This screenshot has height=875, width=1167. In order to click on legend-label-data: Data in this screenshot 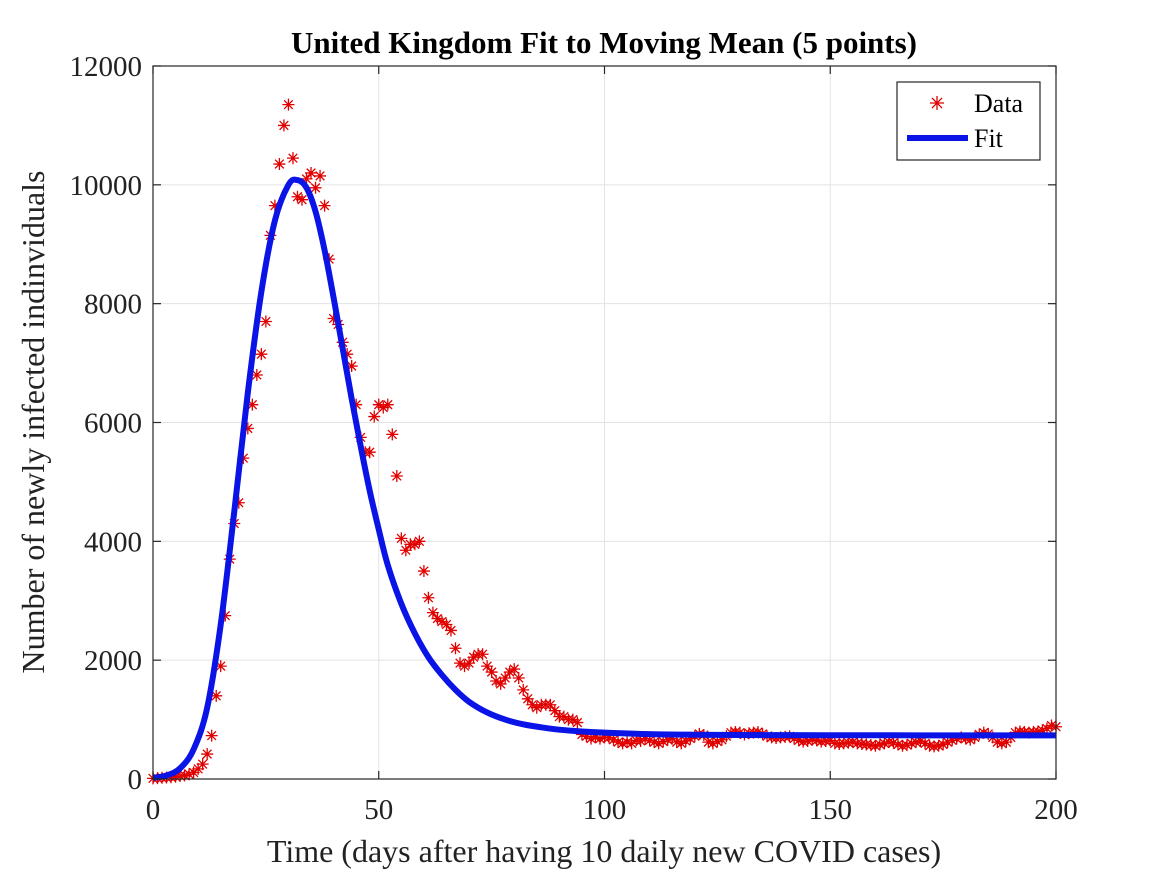, I will do `click(999, 103)`.